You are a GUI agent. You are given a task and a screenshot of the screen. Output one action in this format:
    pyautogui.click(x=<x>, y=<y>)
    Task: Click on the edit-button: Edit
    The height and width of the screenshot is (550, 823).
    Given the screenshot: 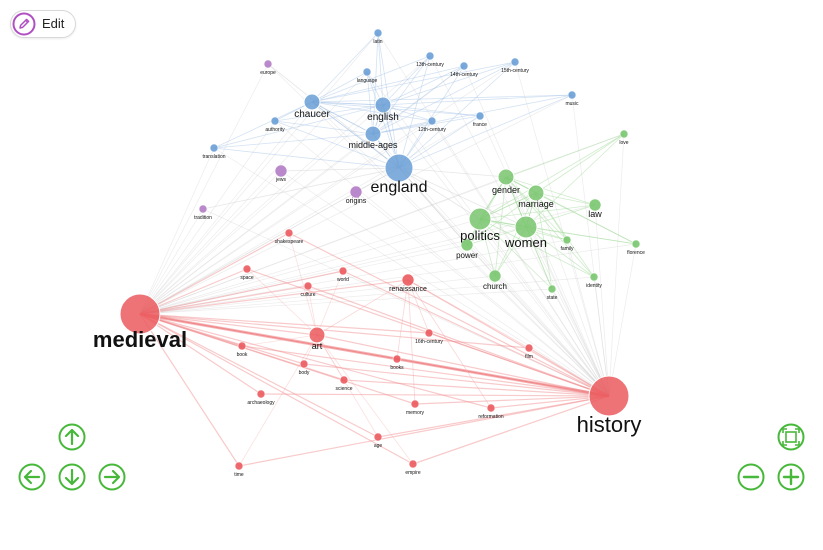 What is the action you would take?
    pyautogui.click(x=43, y=24)
    